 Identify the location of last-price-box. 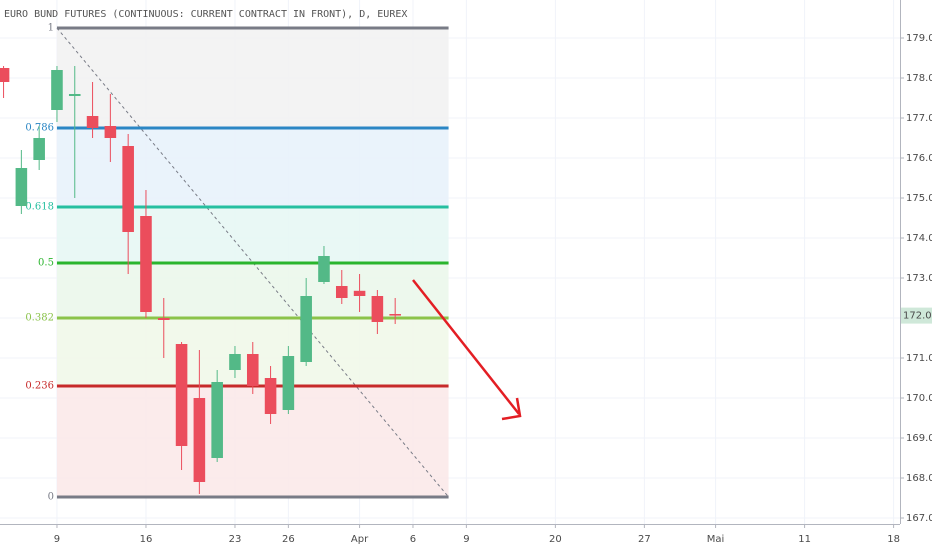
(916, 315).